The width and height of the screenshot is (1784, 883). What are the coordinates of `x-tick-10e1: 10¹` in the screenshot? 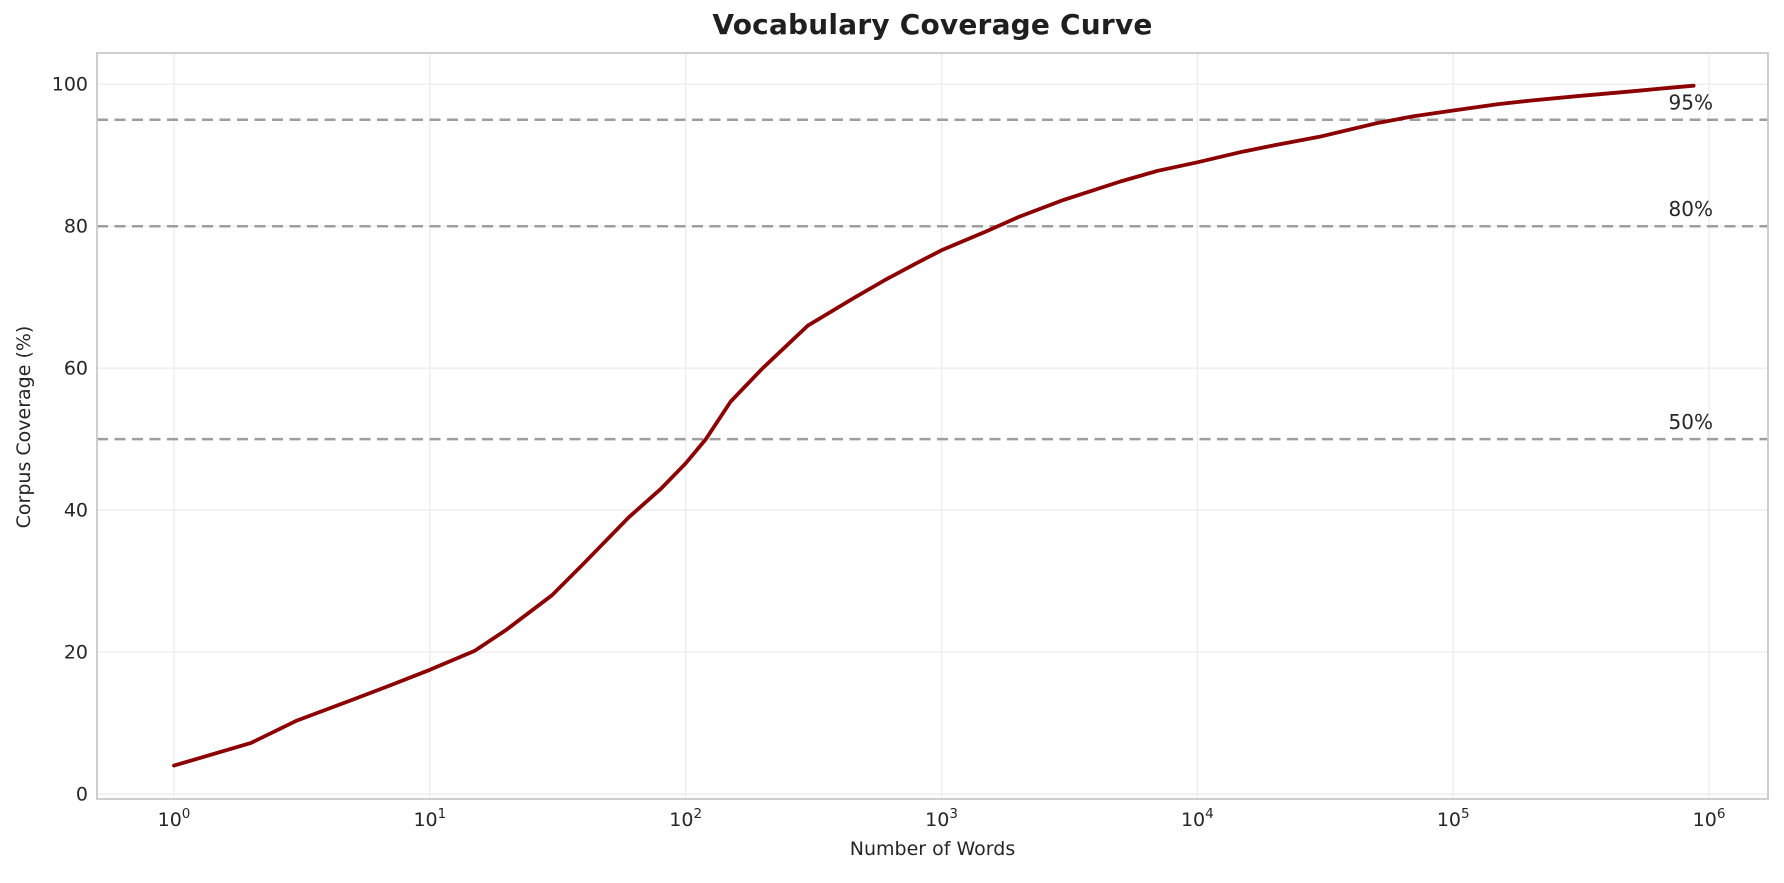 It's located at (429, 818).